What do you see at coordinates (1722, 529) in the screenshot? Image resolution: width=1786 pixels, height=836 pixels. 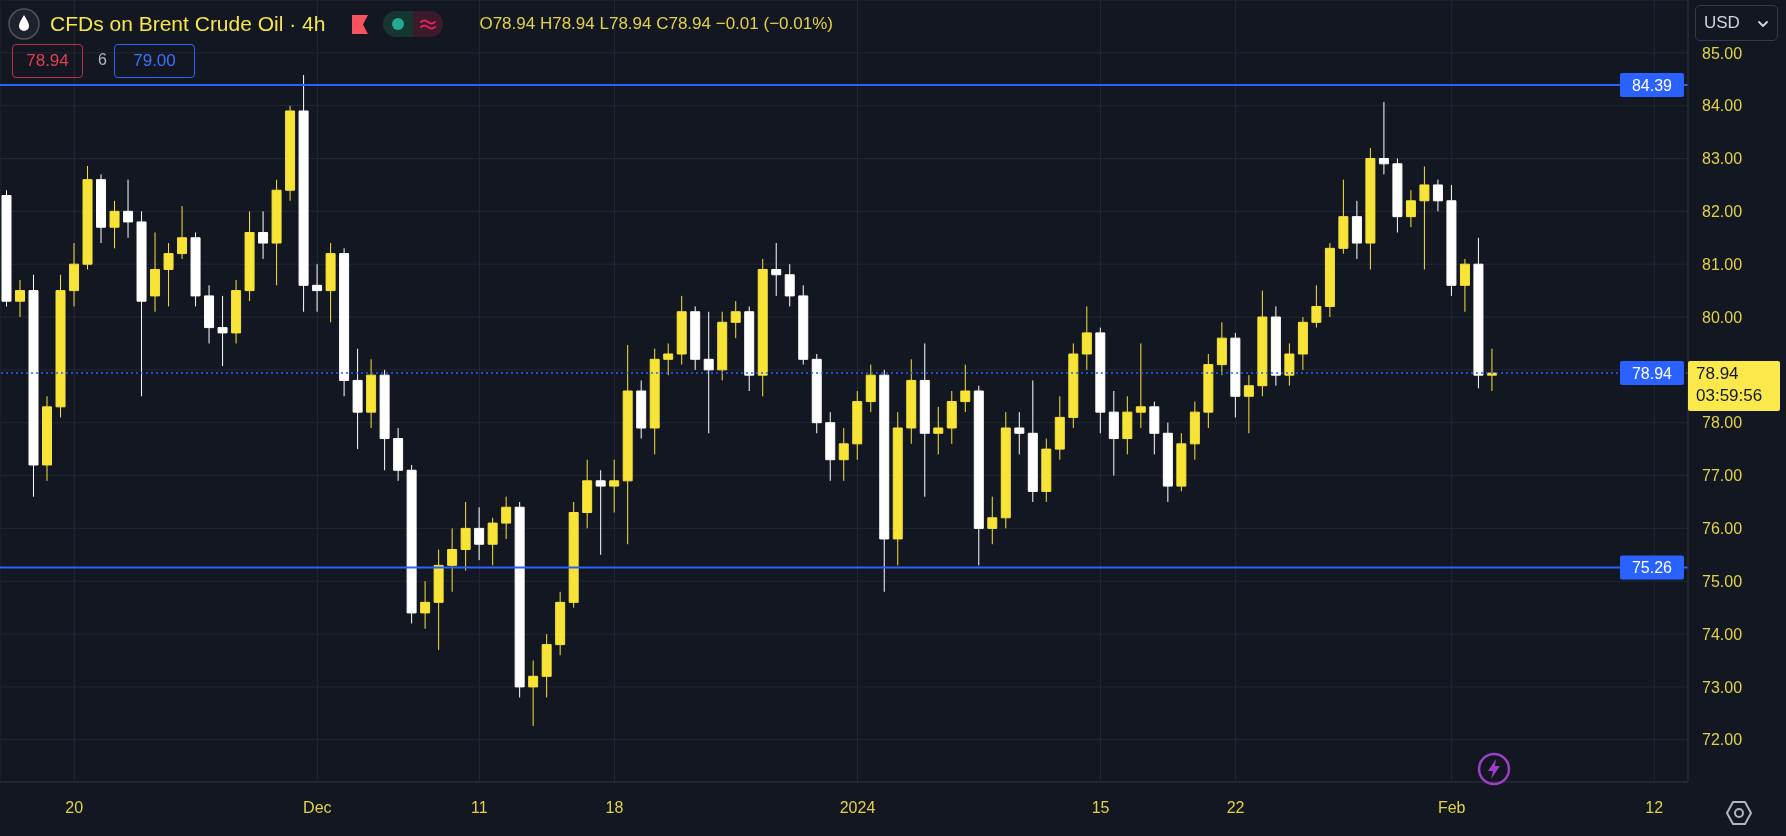 I see `y-tick-label: 76.00` at bounding box center [1722, 529].